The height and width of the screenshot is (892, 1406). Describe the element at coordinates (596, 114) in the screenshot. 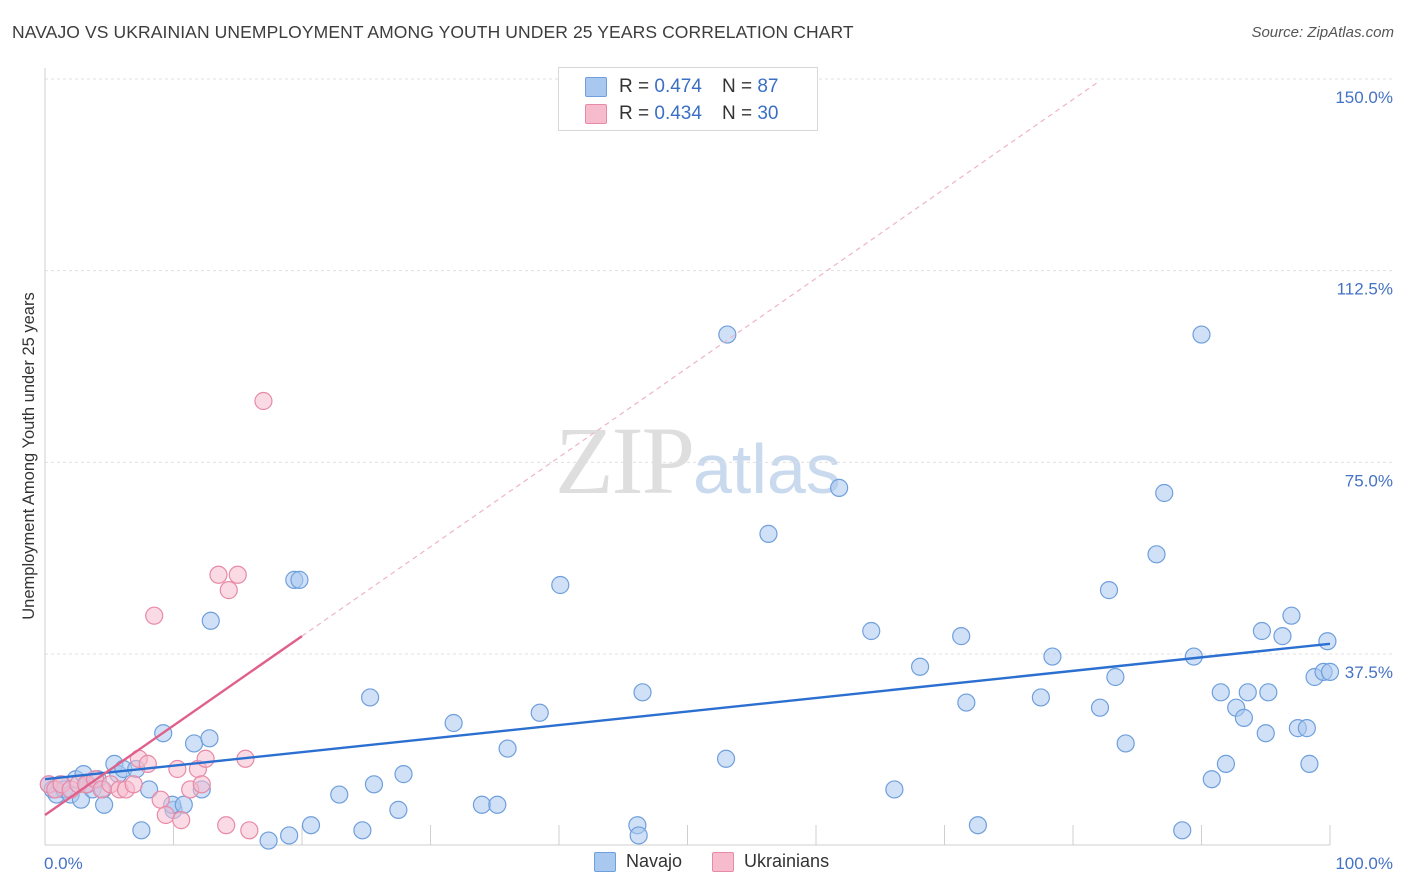

I see `legend-swatch-ukrainians` at that location.